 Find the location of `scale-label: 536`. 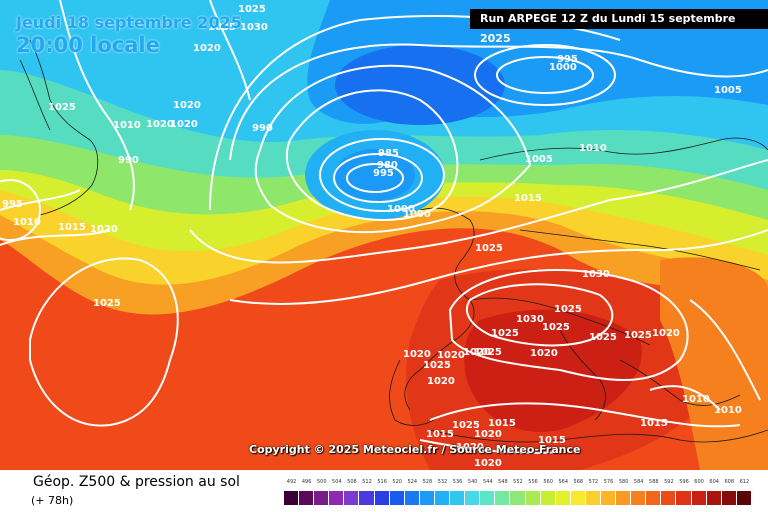

scale-label: 536 is located at coordinates (457, 482).